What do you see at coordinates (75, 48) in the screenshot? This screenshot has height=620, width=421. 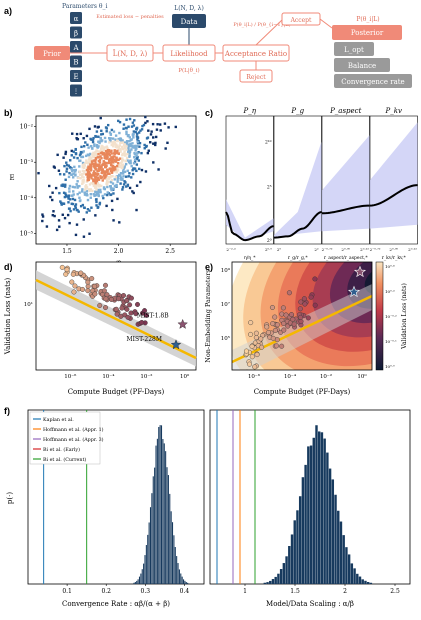 I see `param-symbol-2: A` at bounding box center [75, 48].